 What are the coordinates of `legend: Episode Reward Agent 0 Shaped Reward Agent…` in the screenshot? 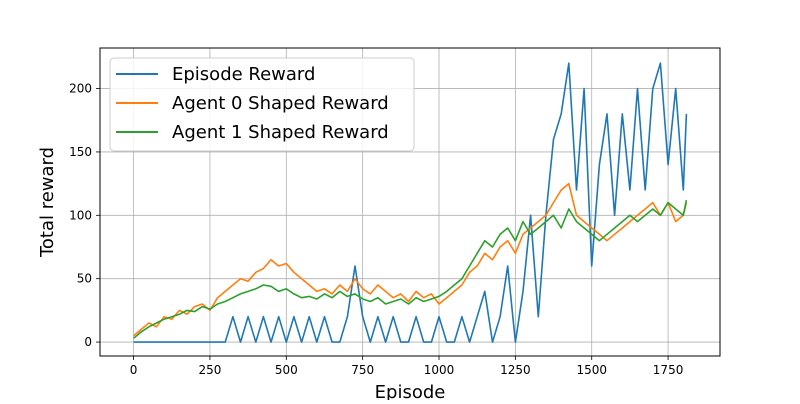 It's located at (262, 104).